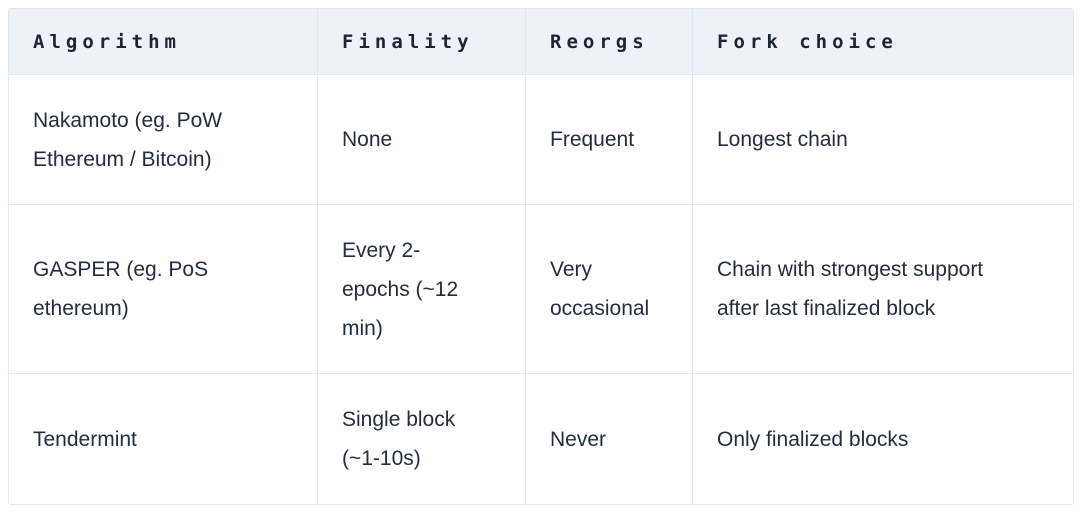  What do you see at coordinates (400, 289) in the screenshot?
I see `cell-text: Every 2-epochs (~12 min)` at bounding box center [400, 289].